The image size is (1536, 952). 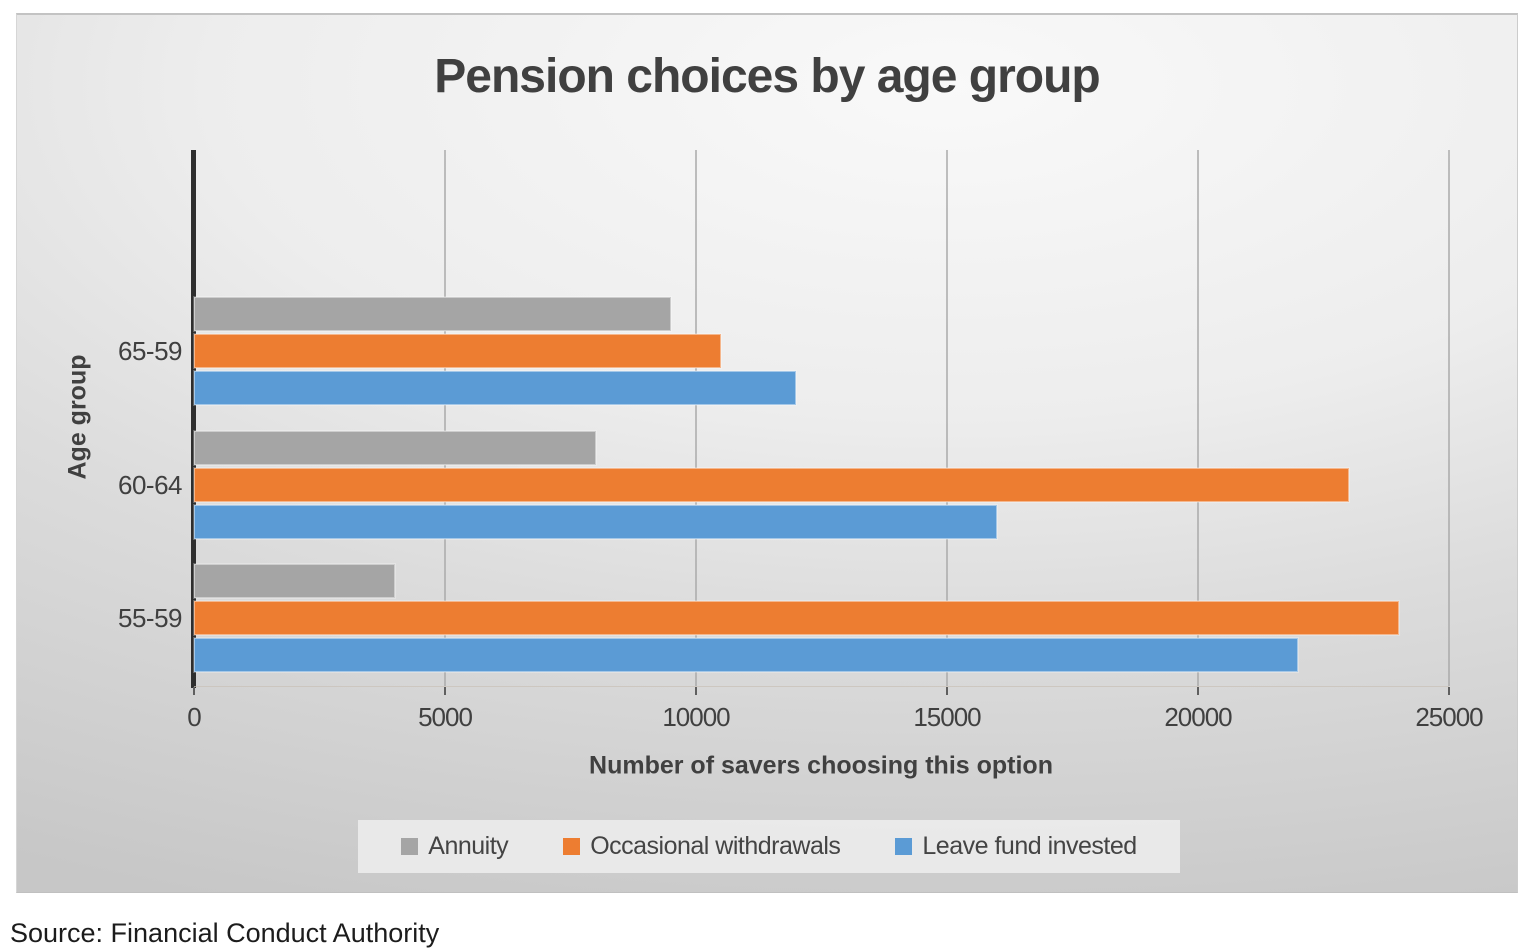 I want to click on x-axis-line, so click(x=821, y=686).